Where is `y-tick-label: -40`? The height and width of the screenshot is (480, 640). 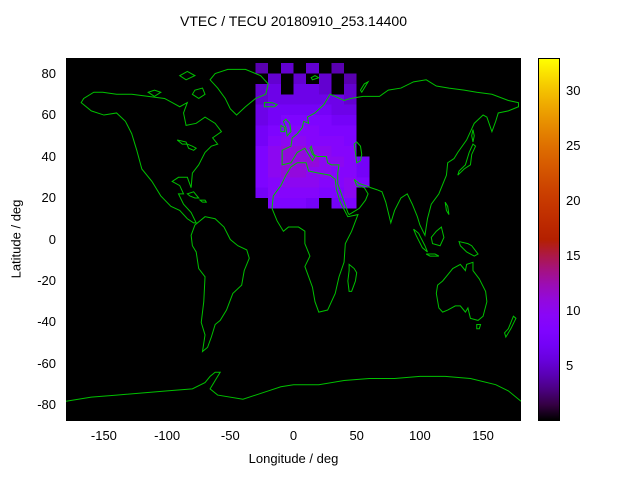 y-tick-label: -40 is located at coordinates (46, 322).